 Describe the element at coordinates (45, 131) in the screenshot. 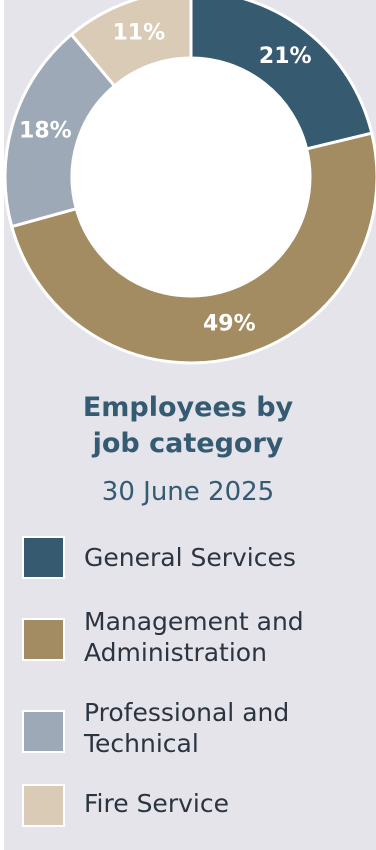

I see `donut-label-professional-technical: 18%` at that location.